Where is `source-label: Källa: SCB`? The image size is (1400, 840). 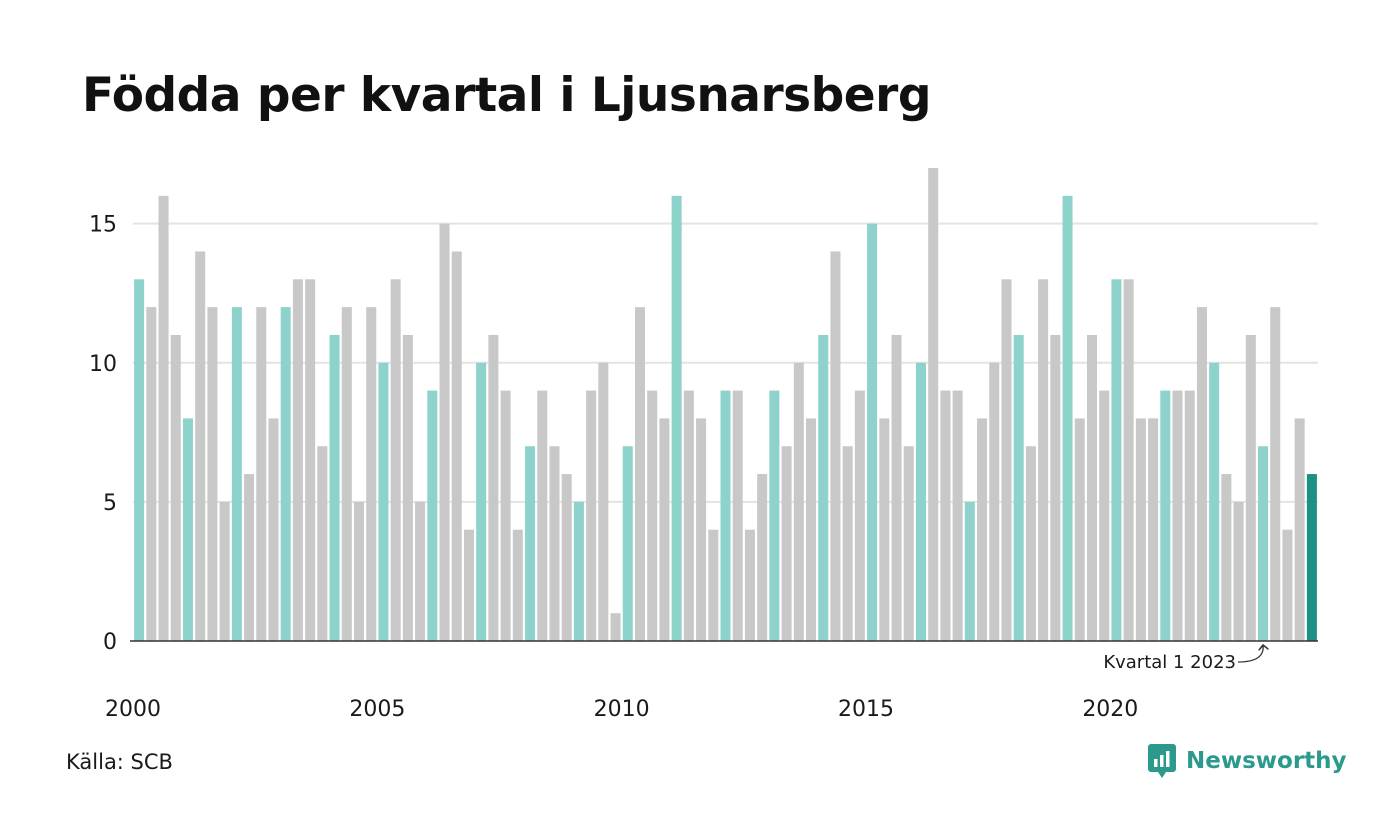
source-label: Källa: SCB is located at coordinates (119, 762).